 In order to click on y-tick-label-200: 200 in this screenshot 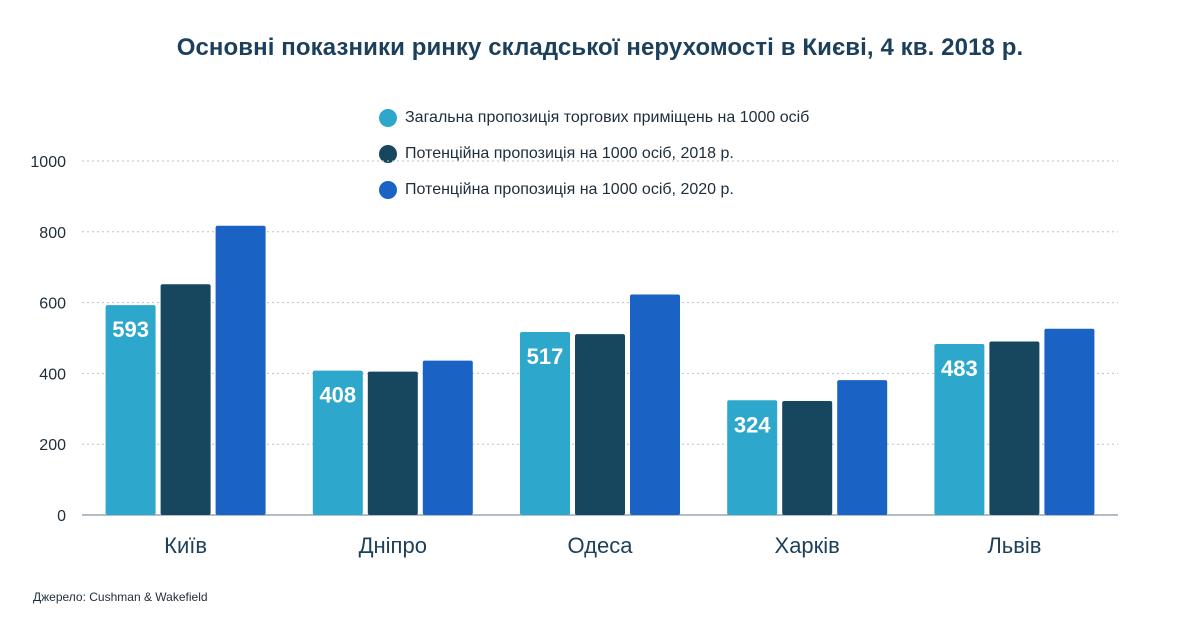, I will do `click(52, 445)`.